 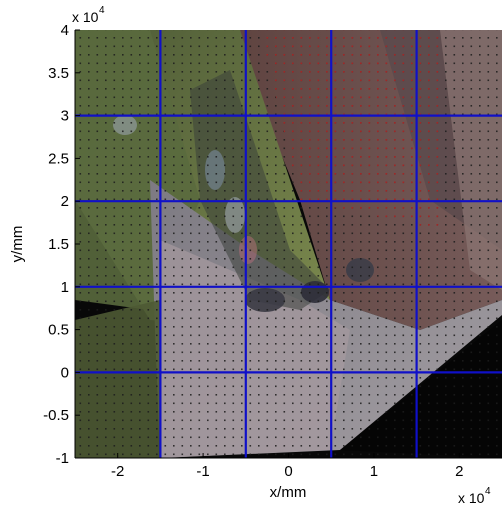 What do you see at coordinates (65, 30) in the screenshot?
I see `y-tick-label: 4` at bounding box center [65, 30].